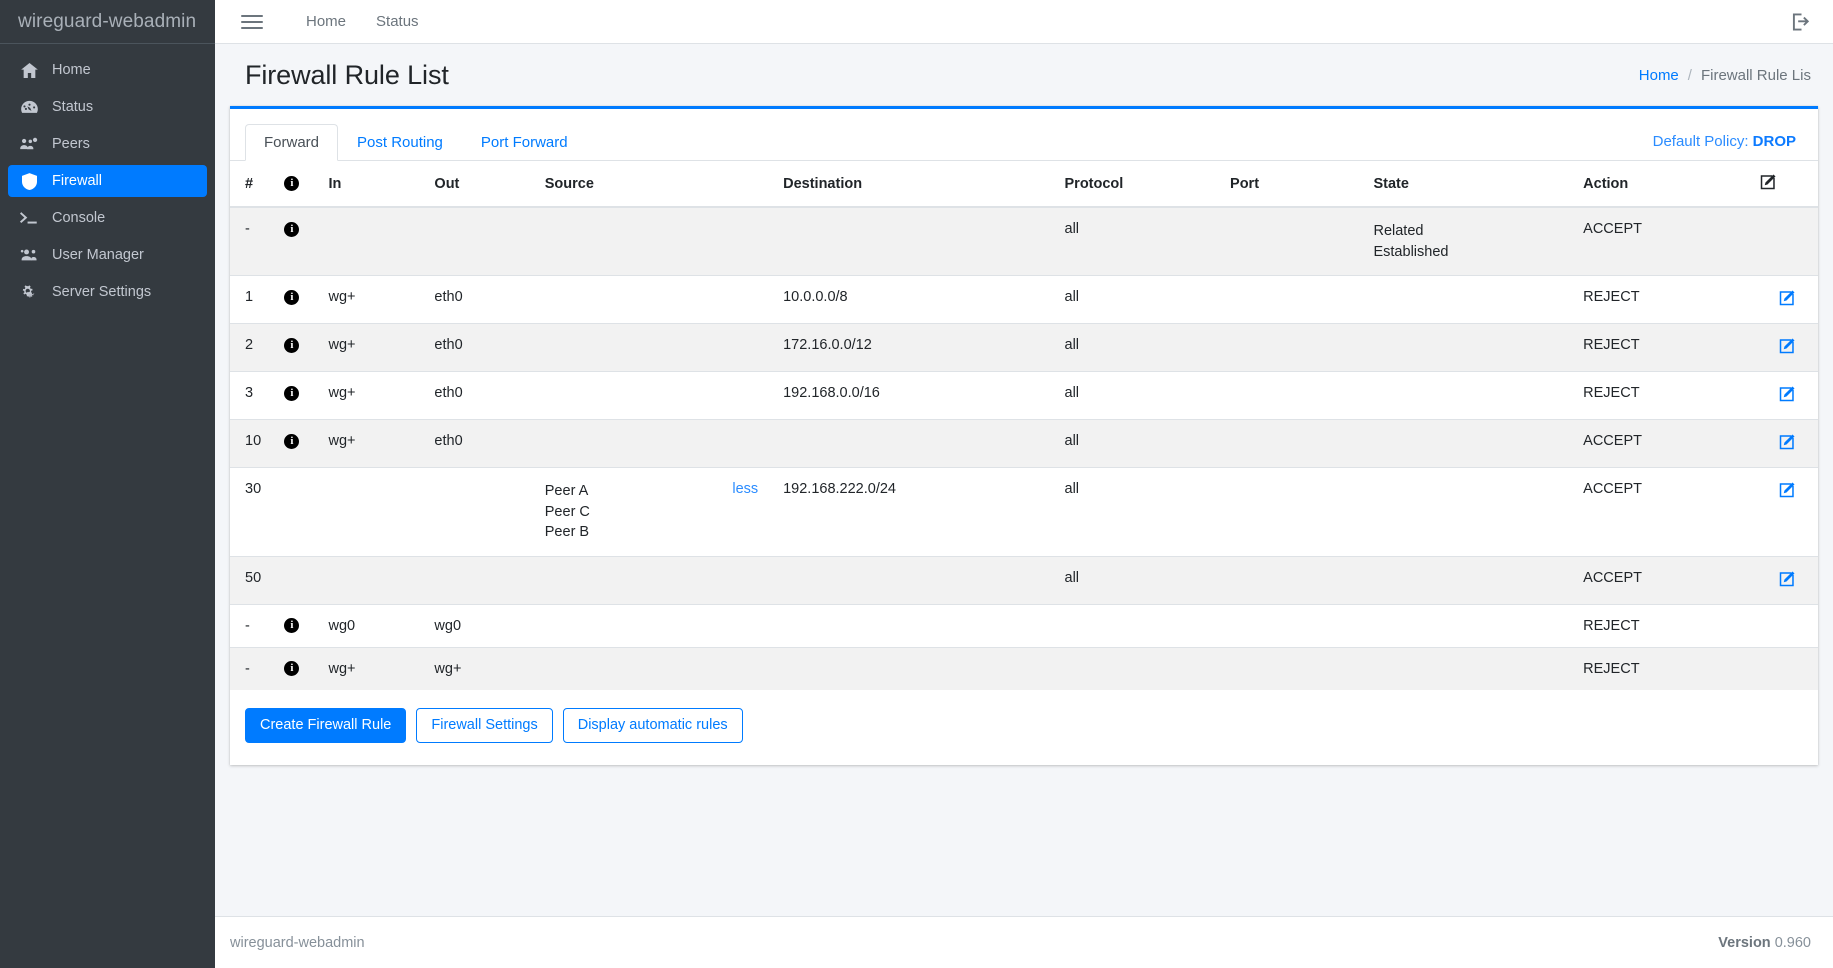  Describe the element at coordinates (1774, 141) in the screenshot. I see `default-policy-value: DROP` at that location.